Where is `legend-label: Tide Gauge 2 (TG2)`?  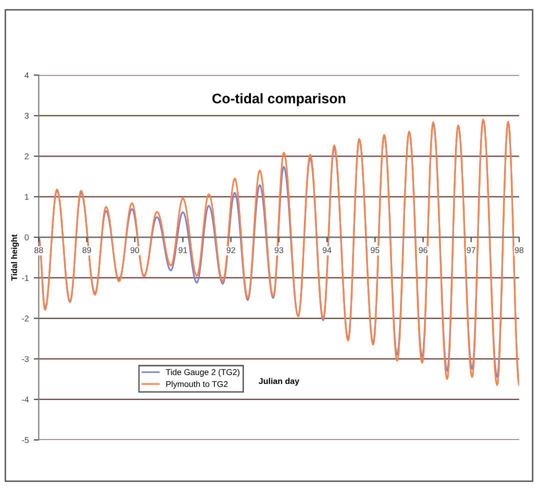 legend-label: Tide Gauge 2 (TG2) is located at coordinates (203, 372).